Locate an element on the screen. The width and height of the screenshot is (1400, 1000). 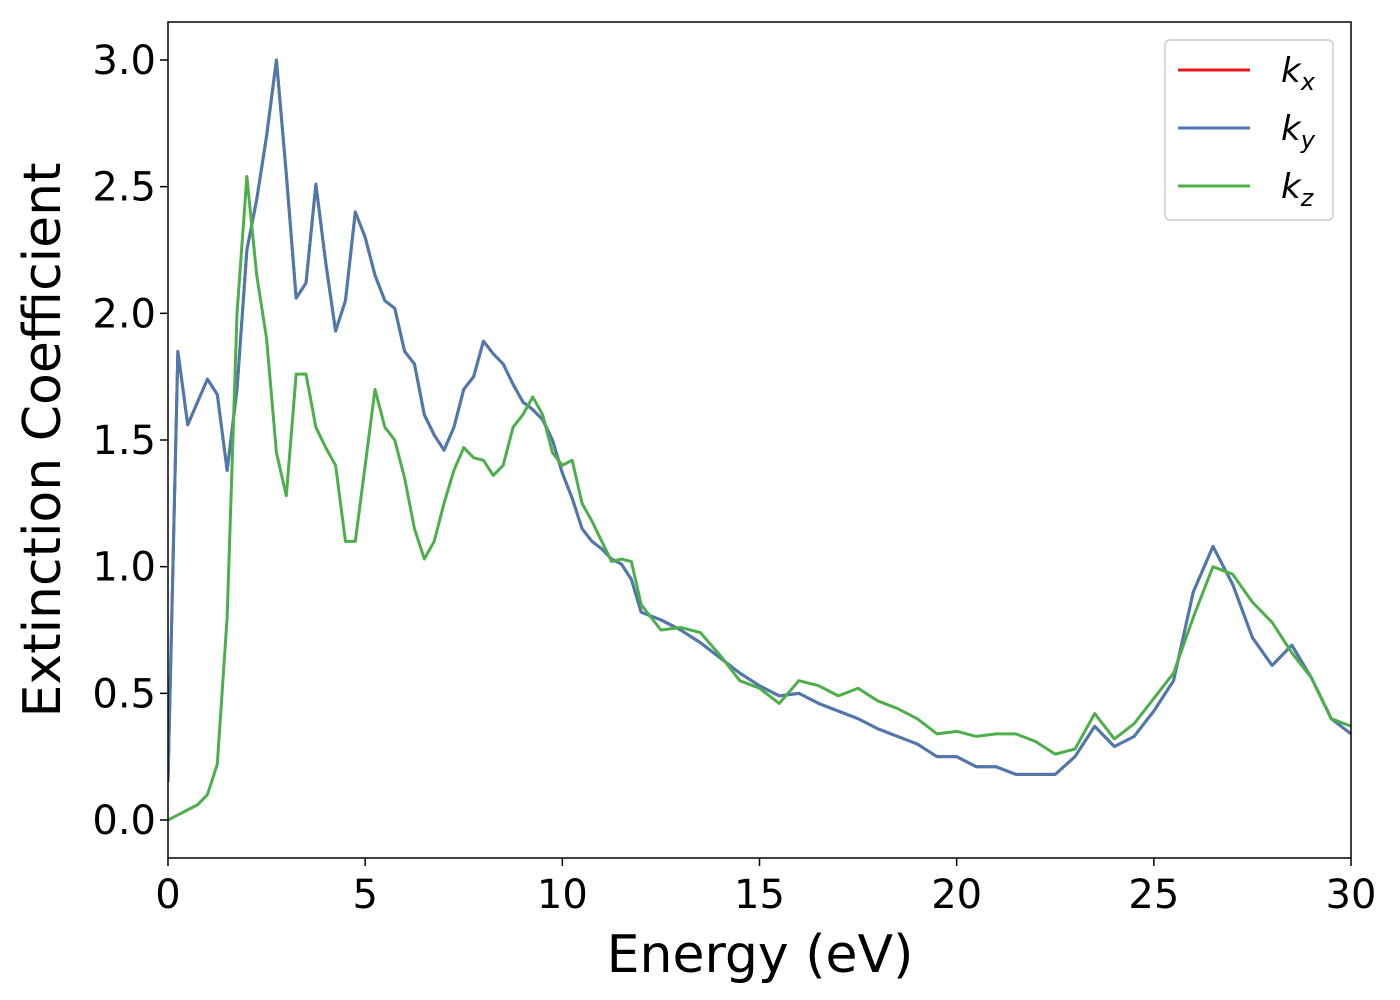
x-tick-label: 10 is located at coordinates (562, 895).